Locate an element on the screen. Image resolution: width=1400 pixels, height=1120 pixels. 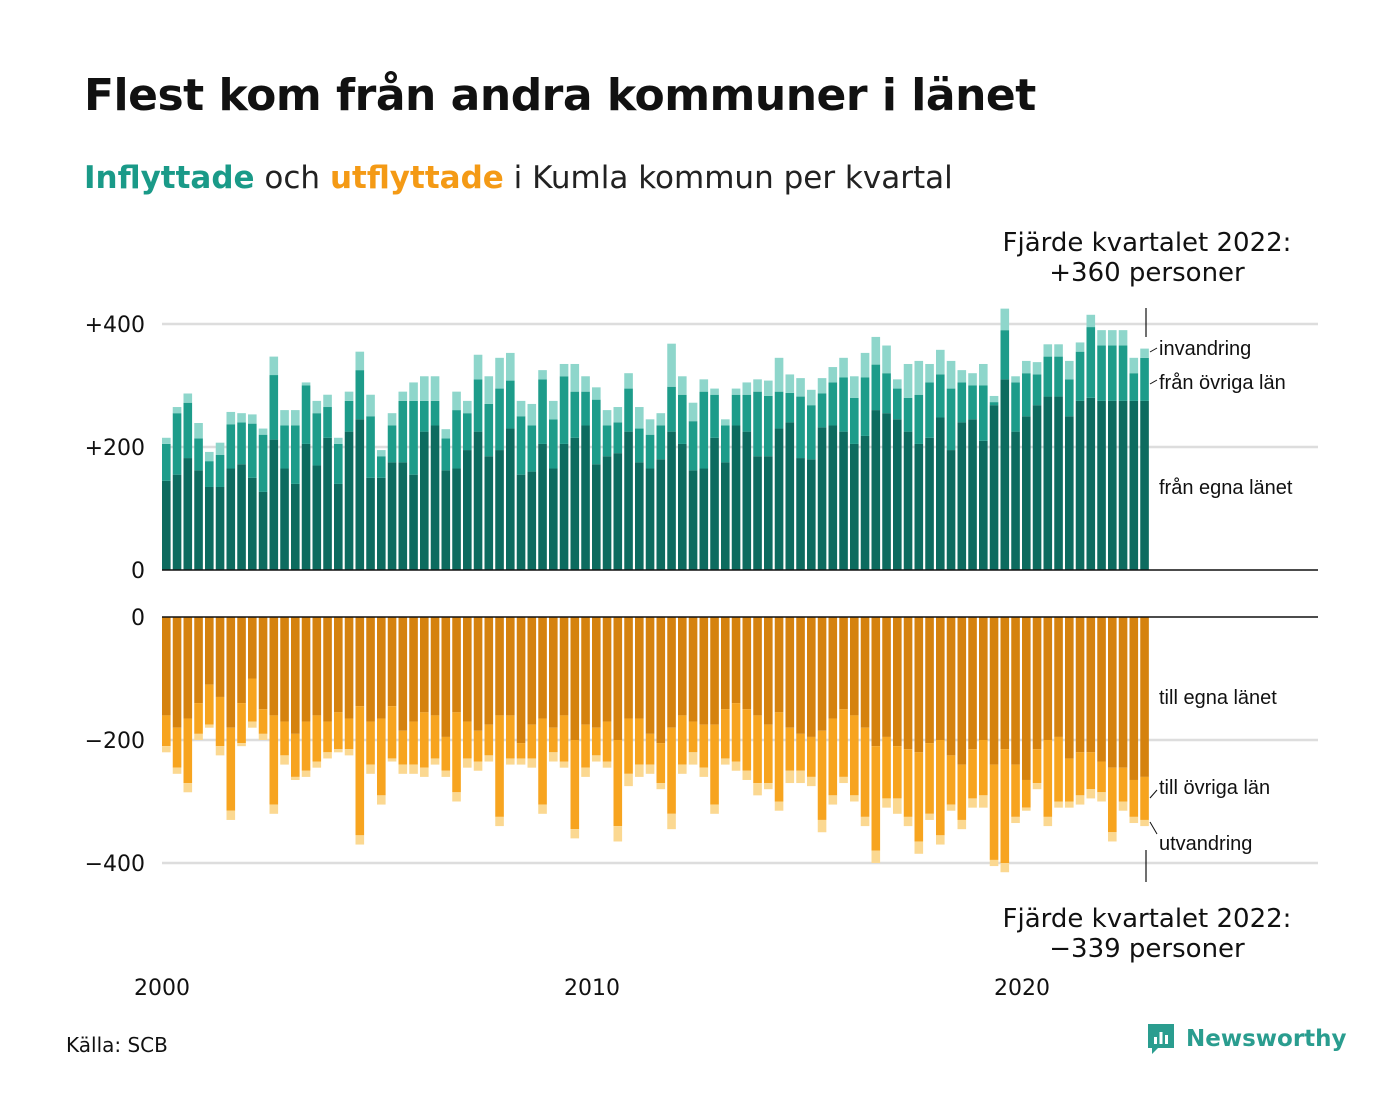
bottom-annotation-line1: Fjärde kvartalet 2022: is located at coordinates (1147, 919).